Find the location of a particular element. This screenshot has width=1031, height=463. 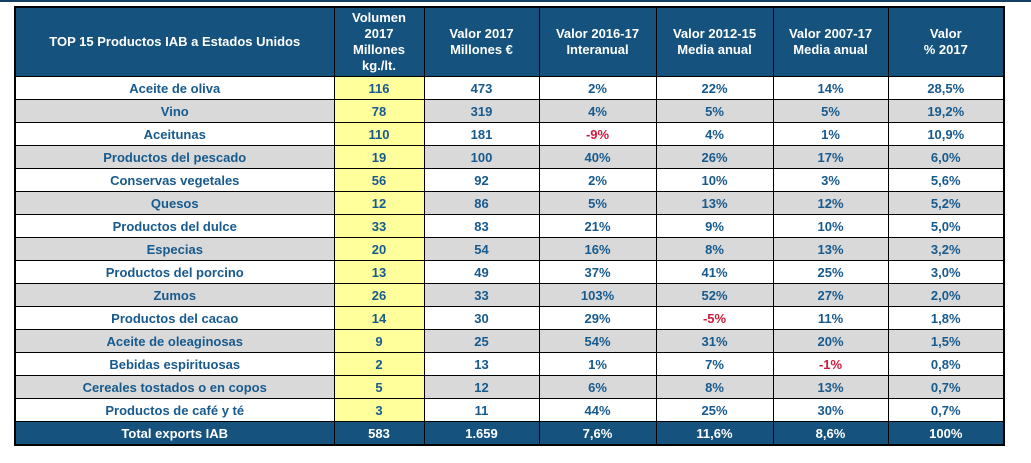

header-valor-2007-17: Valor 2007-17 Media anual is located at coordinates (830, 41).